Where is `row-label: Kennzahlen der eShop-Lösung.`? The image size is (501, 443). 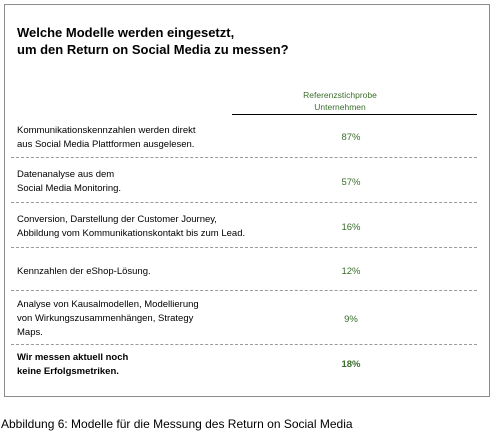
row-label: Kennzahlen der eShop-Lösung. is located at coordinates (152, 272).